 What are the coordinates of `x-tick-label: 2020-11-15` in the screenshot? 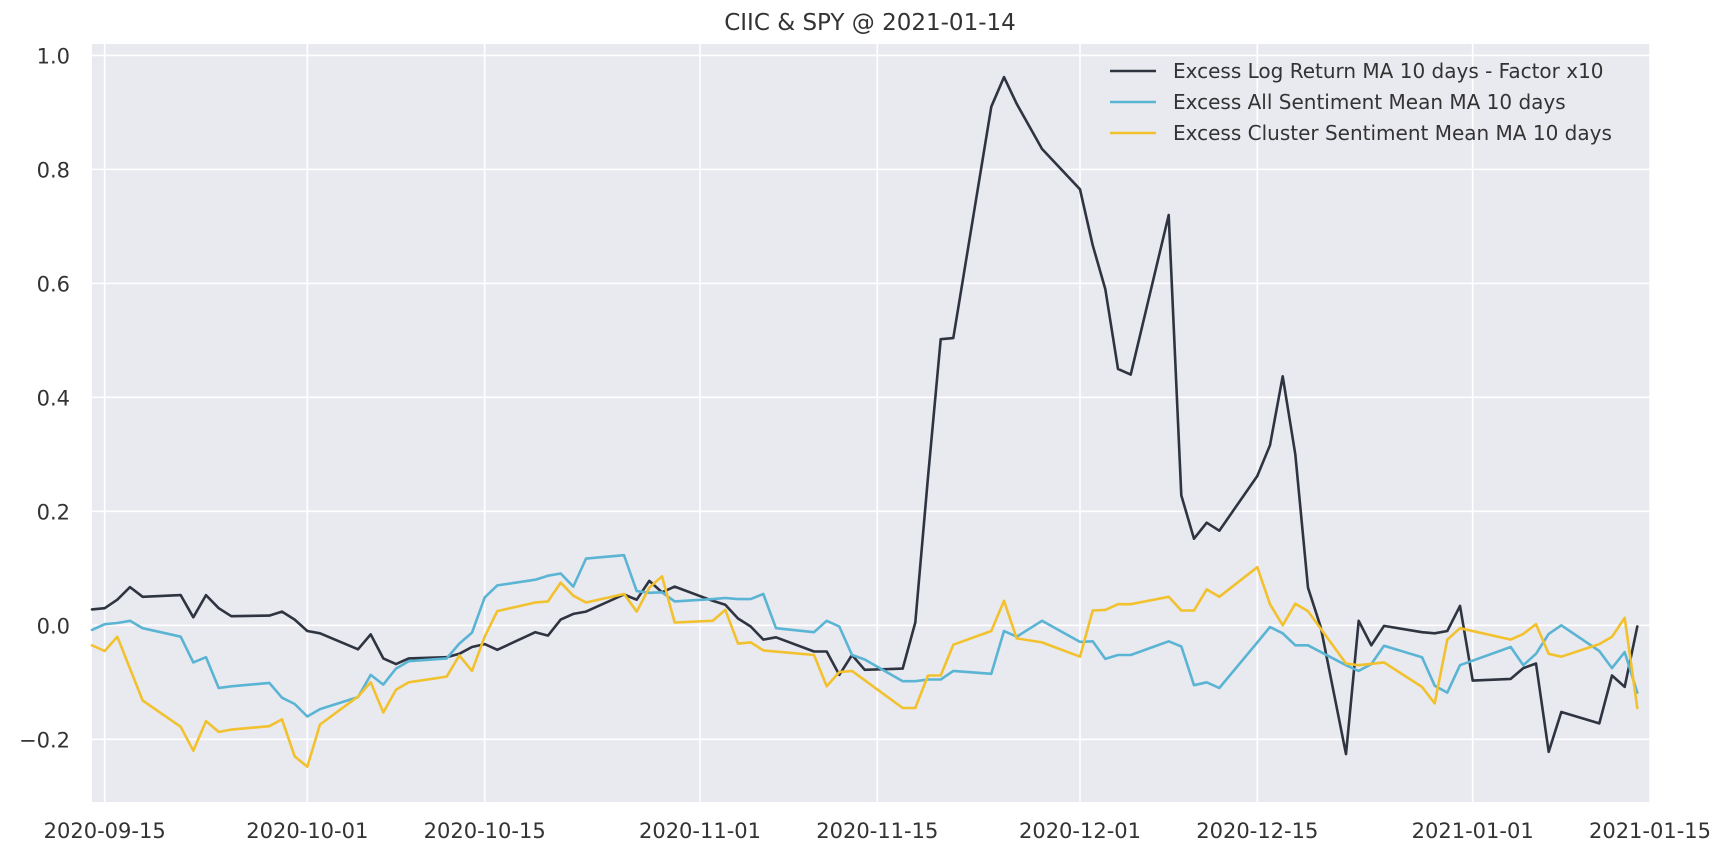 It's located at (877, 831).